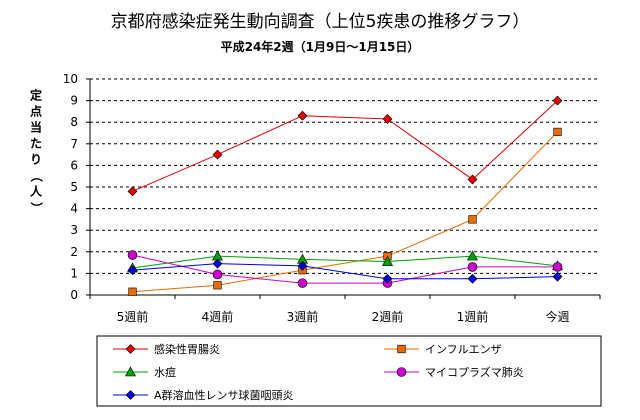 The height and width of the screenshot is (420, 640). Describe the element at coordinates (74, 273) in the screenshot. I see `y-tick-label: 1` at that location.